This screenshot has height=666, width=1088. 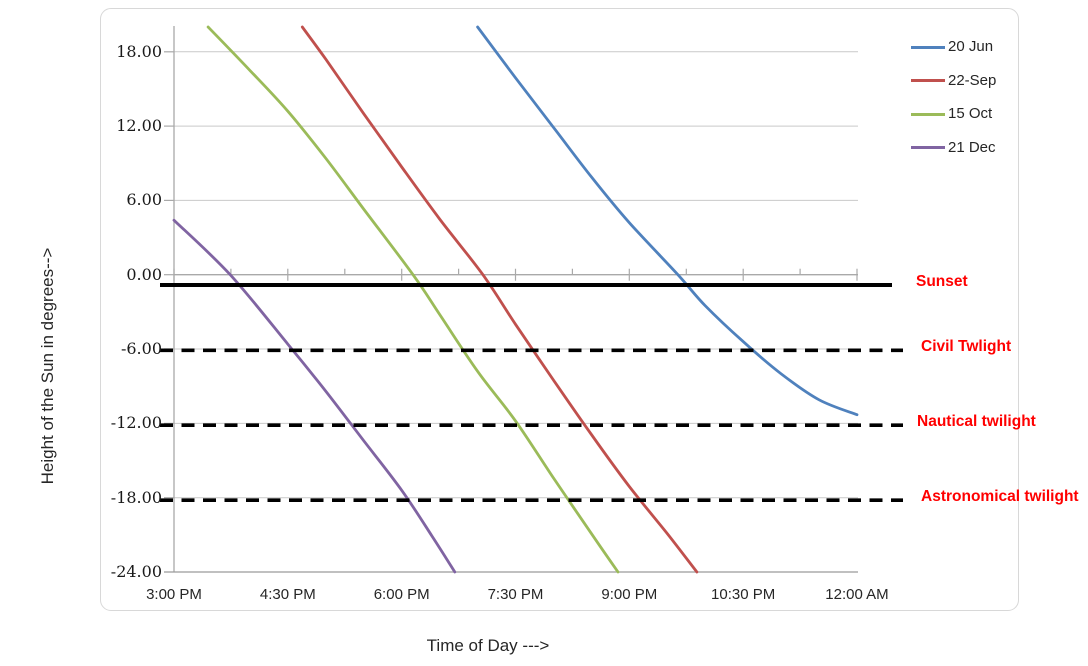 What do you see at coordinates (136, 423) in the screenshot?
I see `y-tick-label--12: -12.00` at bounding box center [136, 423].